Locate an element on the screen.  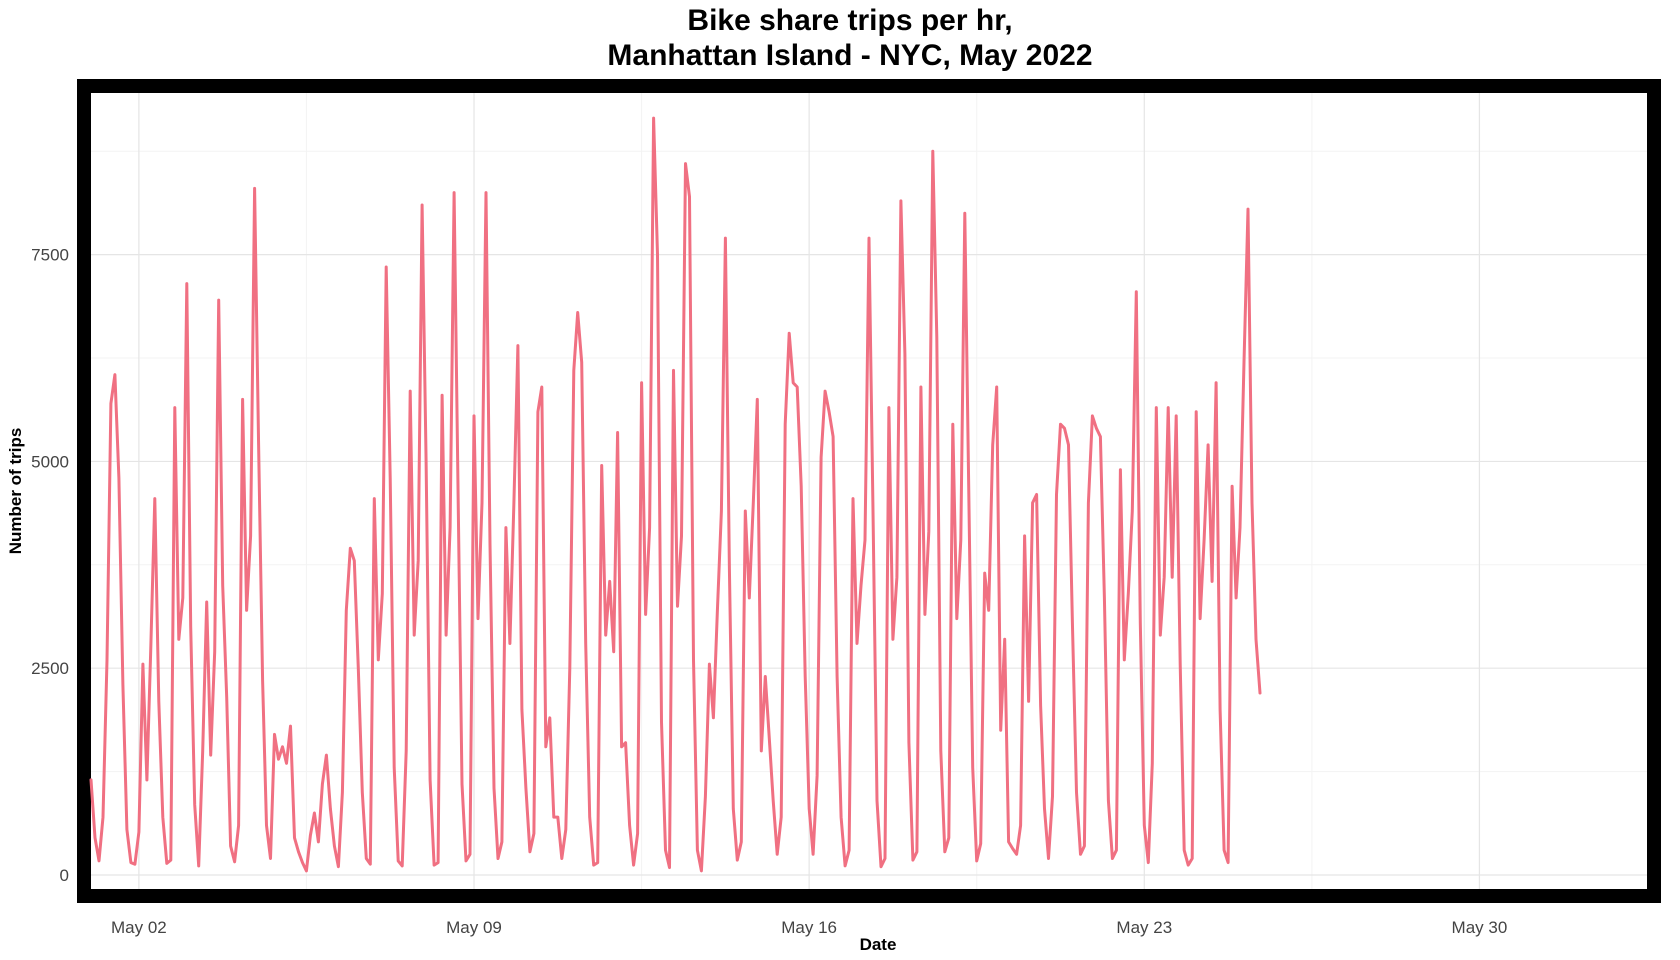
x-axis-ticks: May 02 May 09 May 16 May 23 May 30 is located at coordinates (809, 927).